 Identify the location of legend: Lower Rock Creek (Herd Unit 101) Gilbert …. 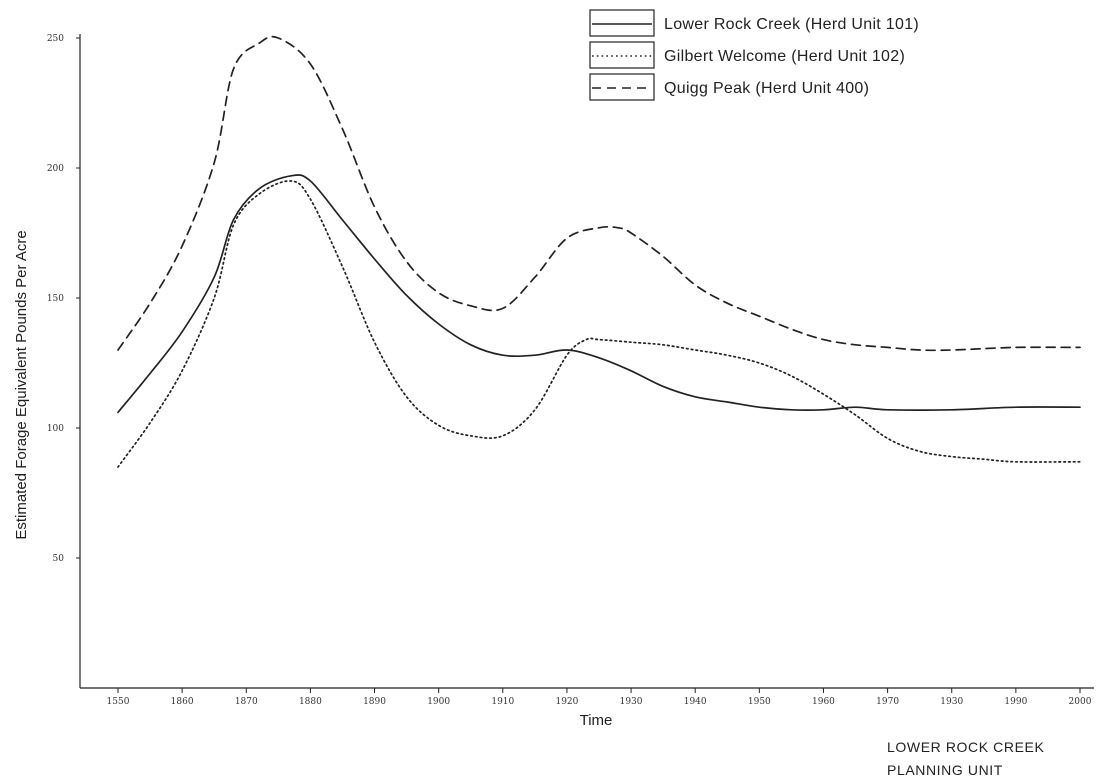
(754, 55).